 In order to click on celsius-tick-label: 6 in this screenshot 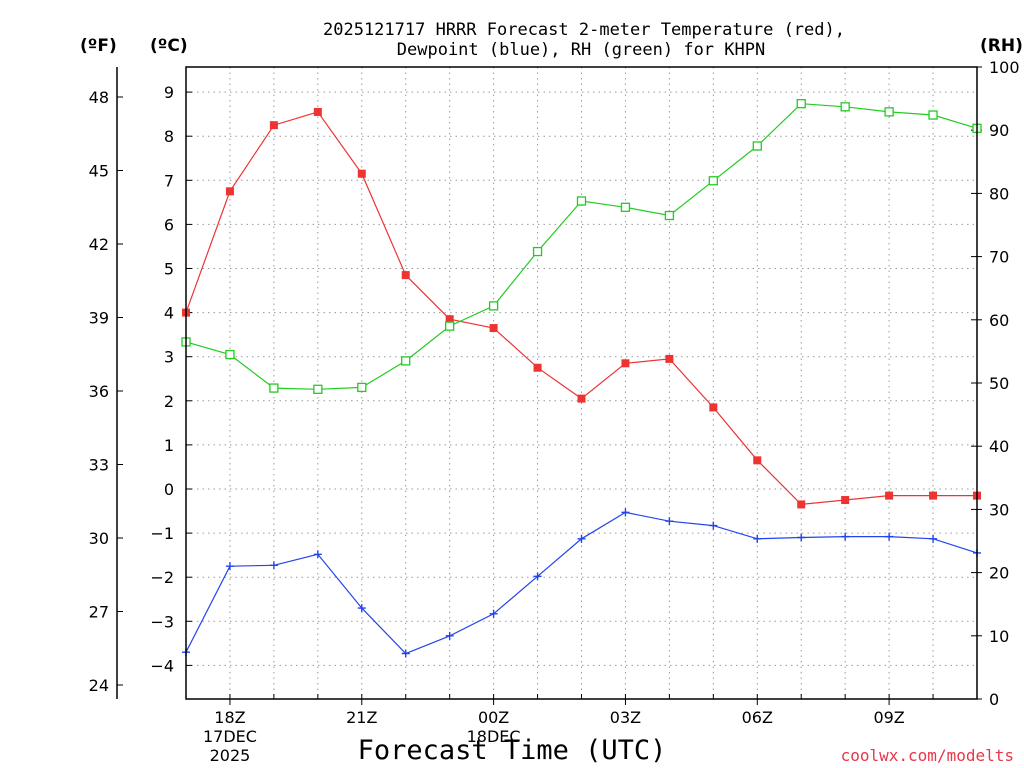, I will do `click(169, 224)`.